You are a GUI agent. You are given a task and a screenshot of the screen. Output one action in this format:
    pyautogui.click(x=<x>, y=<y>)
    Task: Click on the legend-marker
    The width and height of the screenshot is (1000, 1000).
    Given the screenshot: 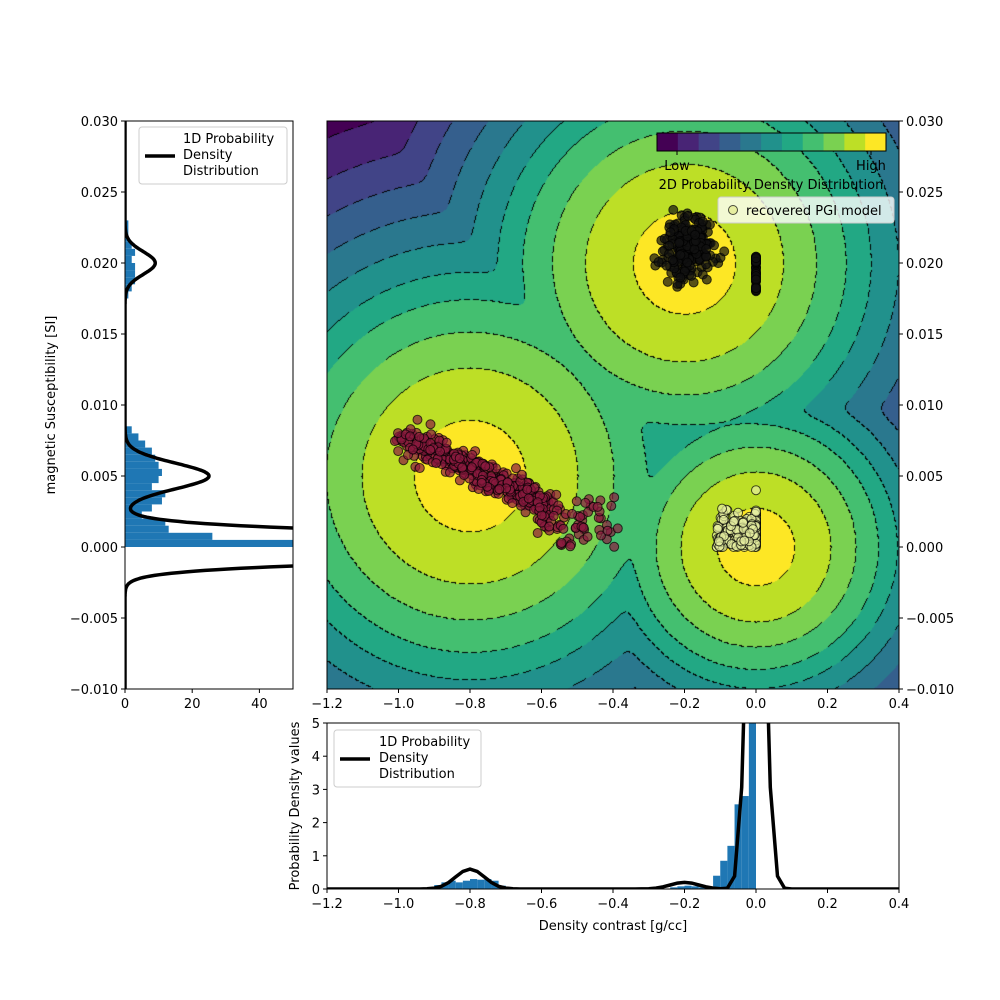 What is the action you would take?
    pyautogui.click(x=733, y=210)
    